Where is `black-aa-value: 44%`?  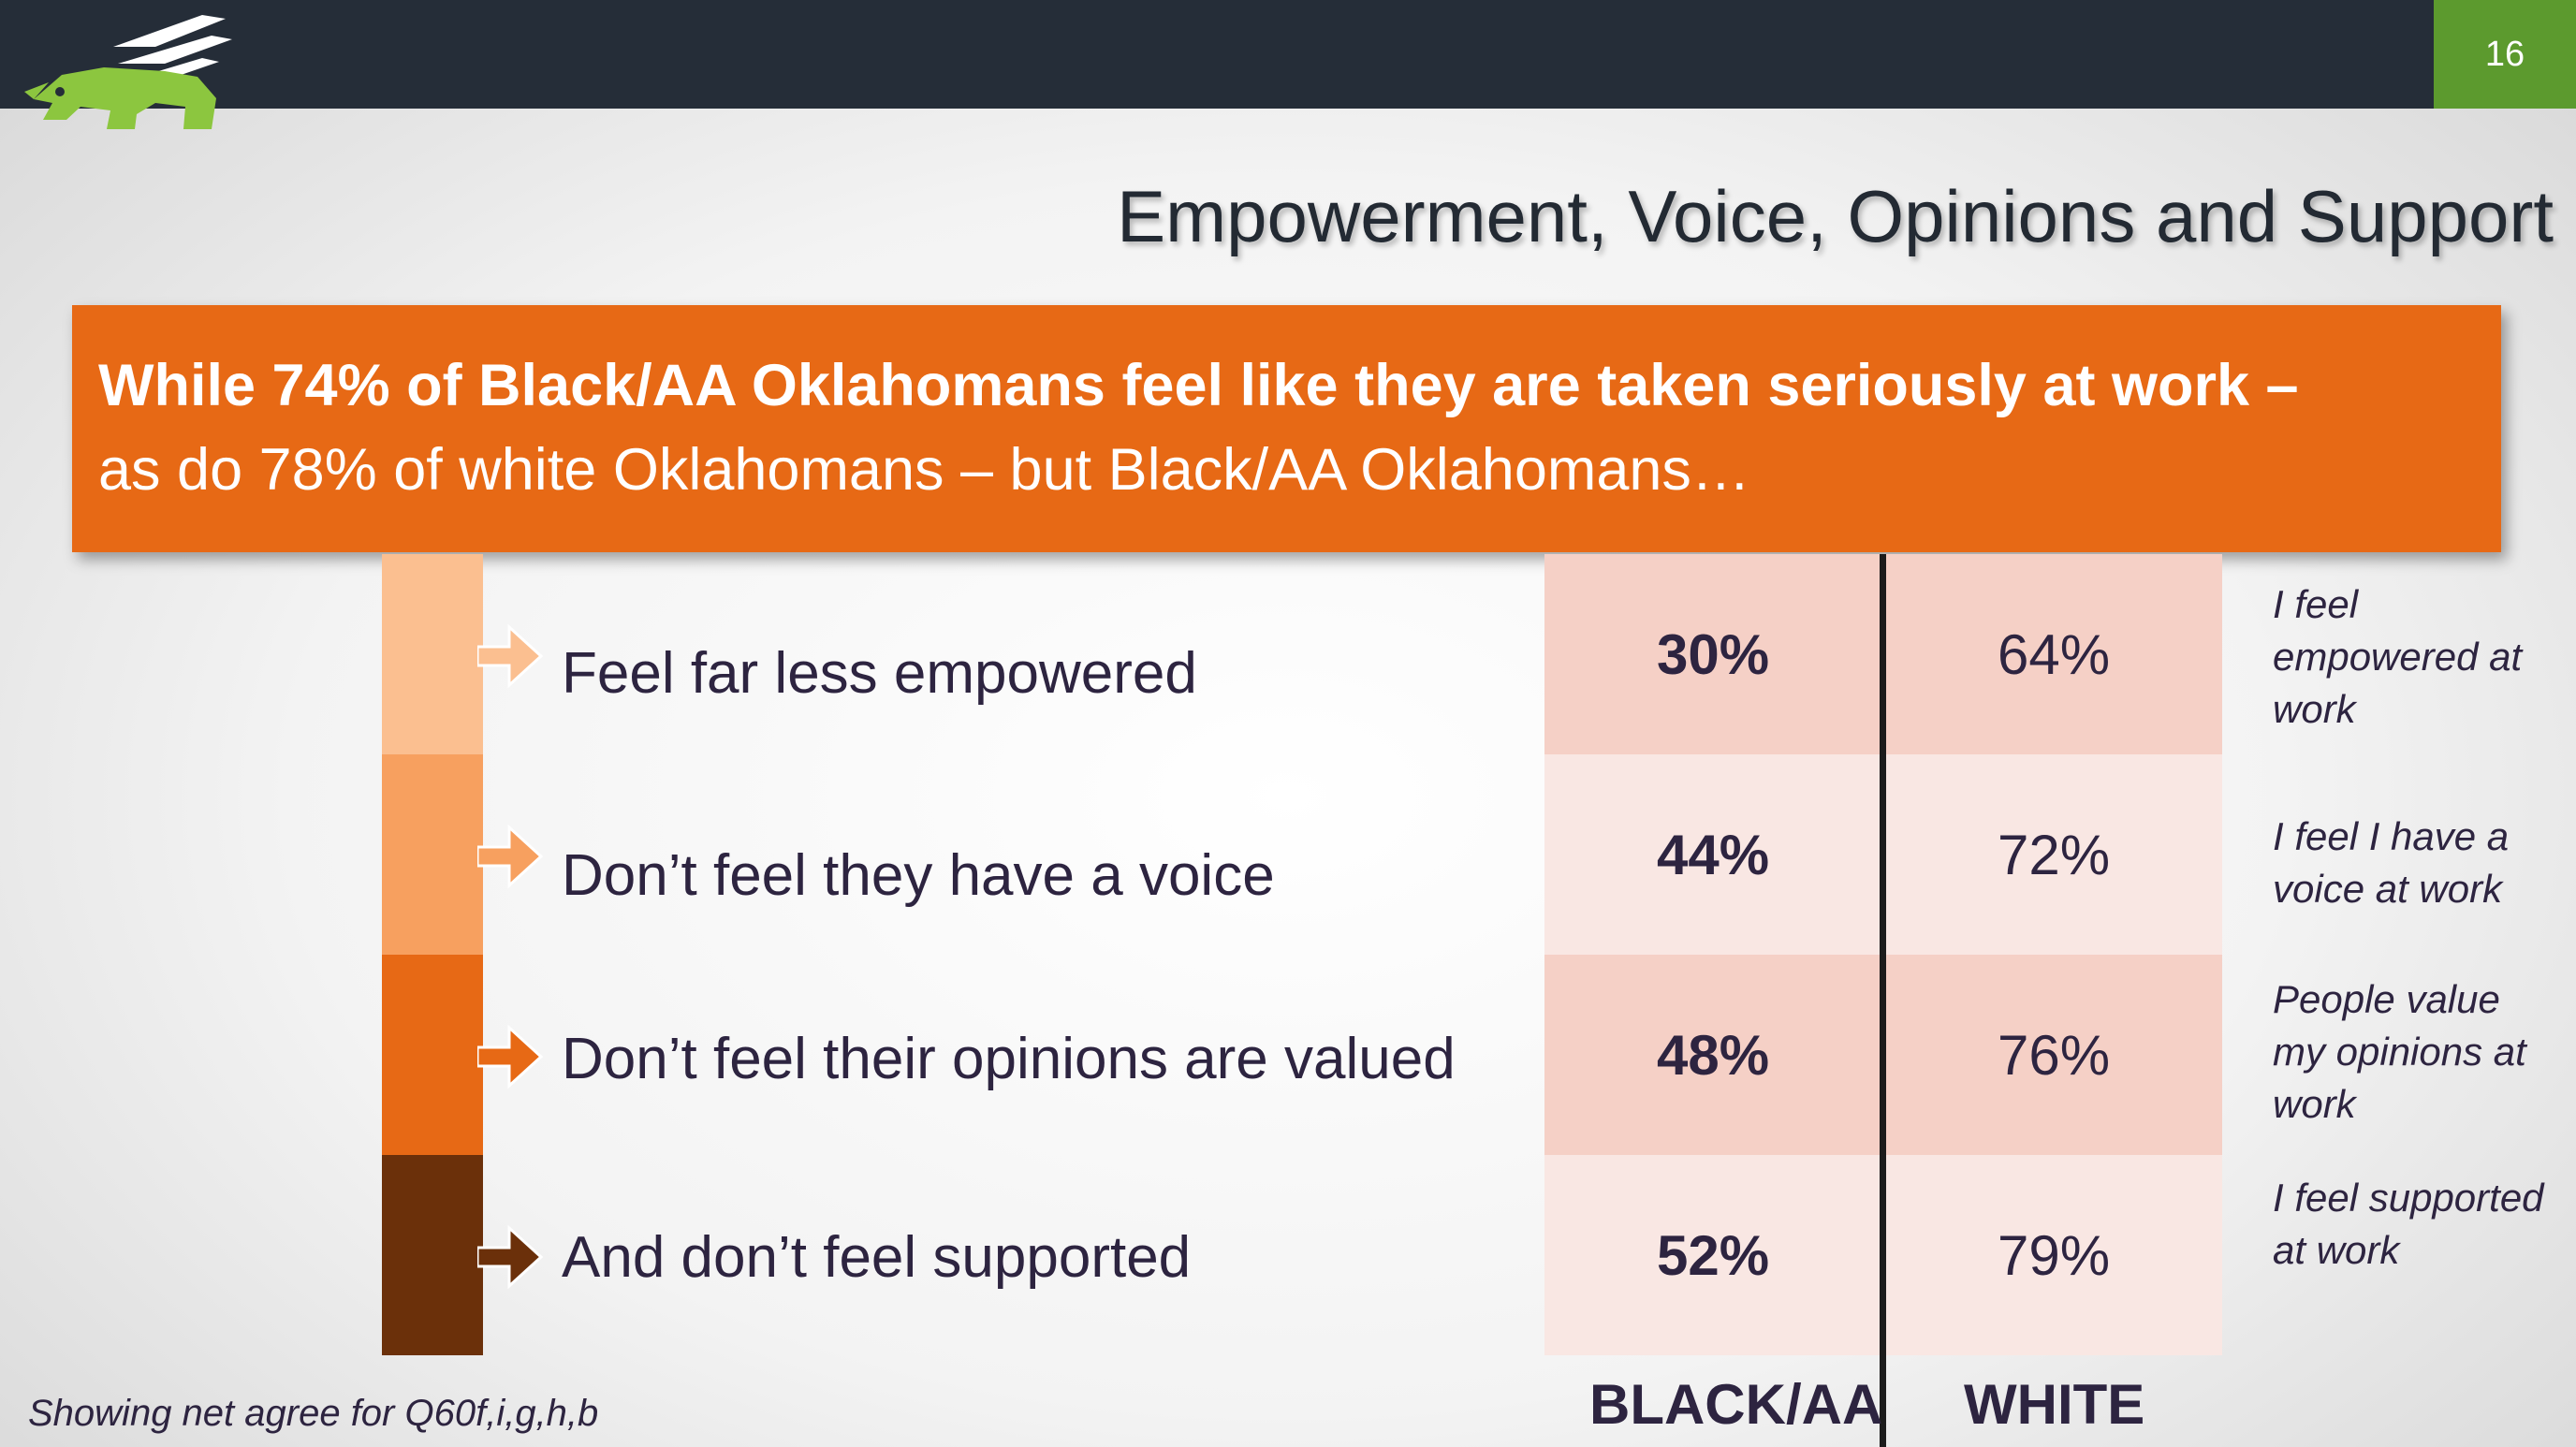
black-aa-value: 44% is located at coordinates (1712, 854).